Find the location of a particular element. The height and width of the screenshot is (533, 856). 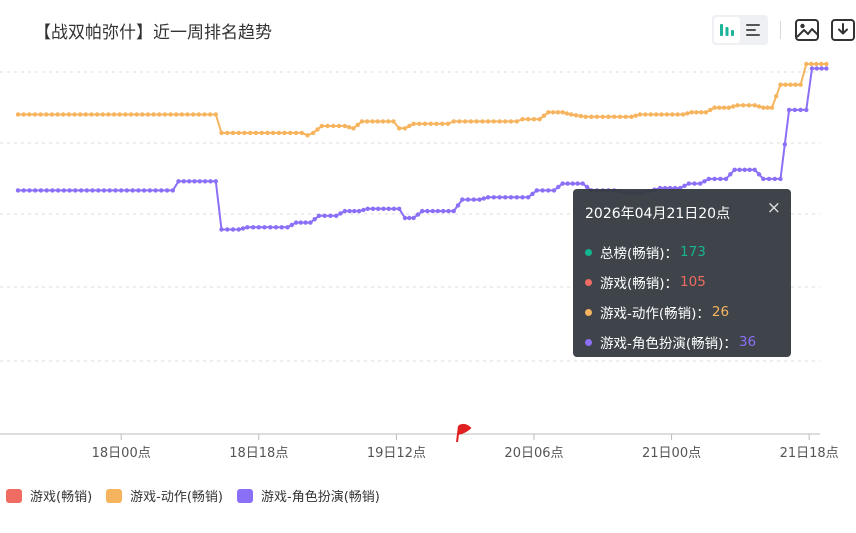

x-tick-label: 18日18点 is located at coordinates (258, 453).